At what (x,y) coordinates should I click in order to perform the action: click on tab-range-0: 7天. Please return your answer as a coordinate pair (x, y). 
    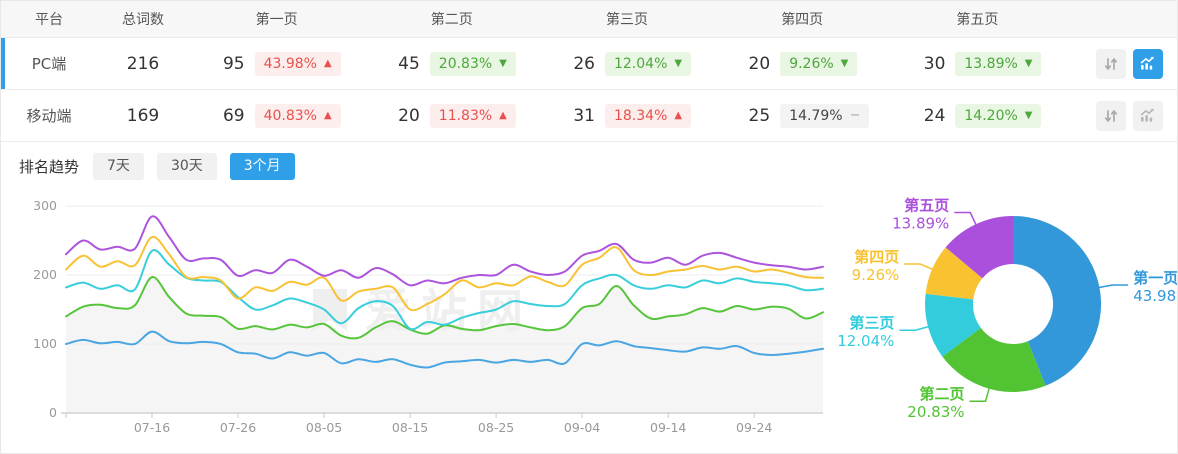
    Looking at the image, I should click on (118, 166).